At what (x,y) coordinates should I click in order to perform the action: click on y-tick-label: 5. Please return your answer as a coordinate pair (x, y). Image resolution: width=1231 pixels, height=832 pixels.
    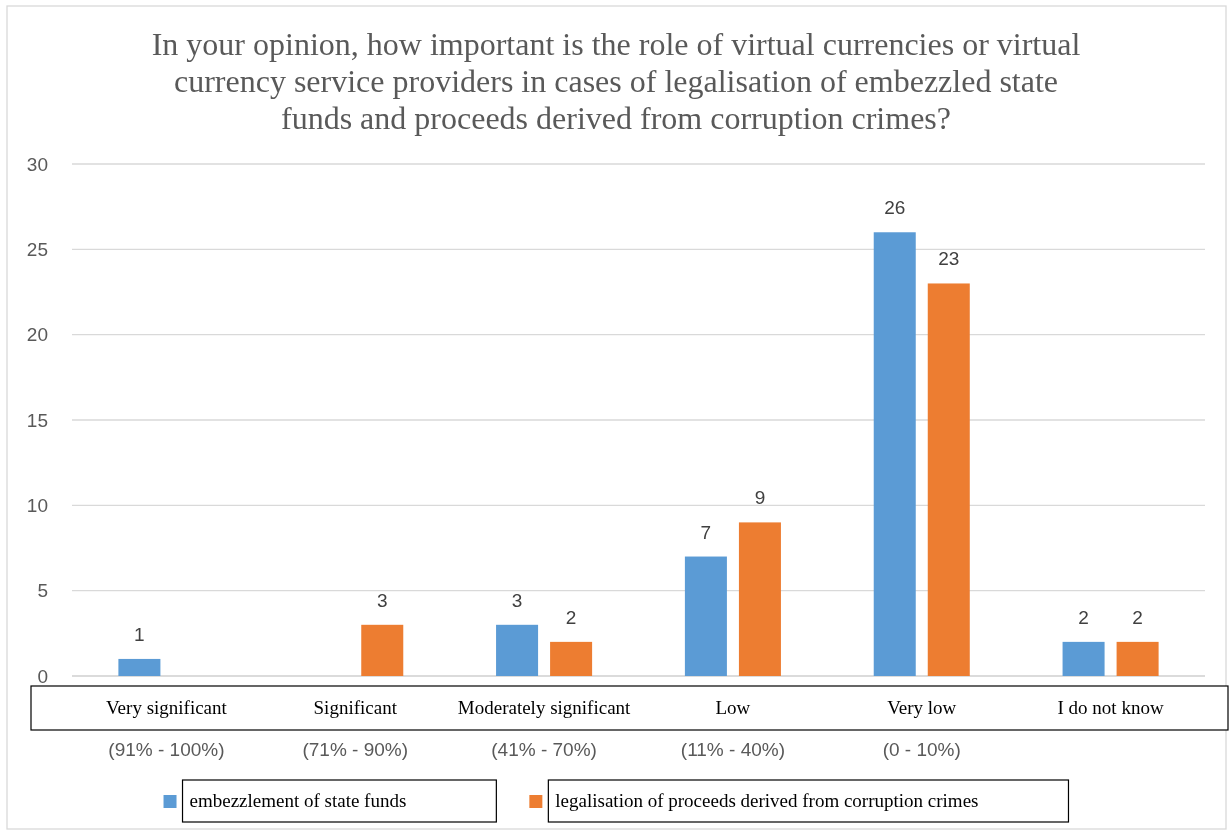
    Looking at the image, I should click on (42, 591).